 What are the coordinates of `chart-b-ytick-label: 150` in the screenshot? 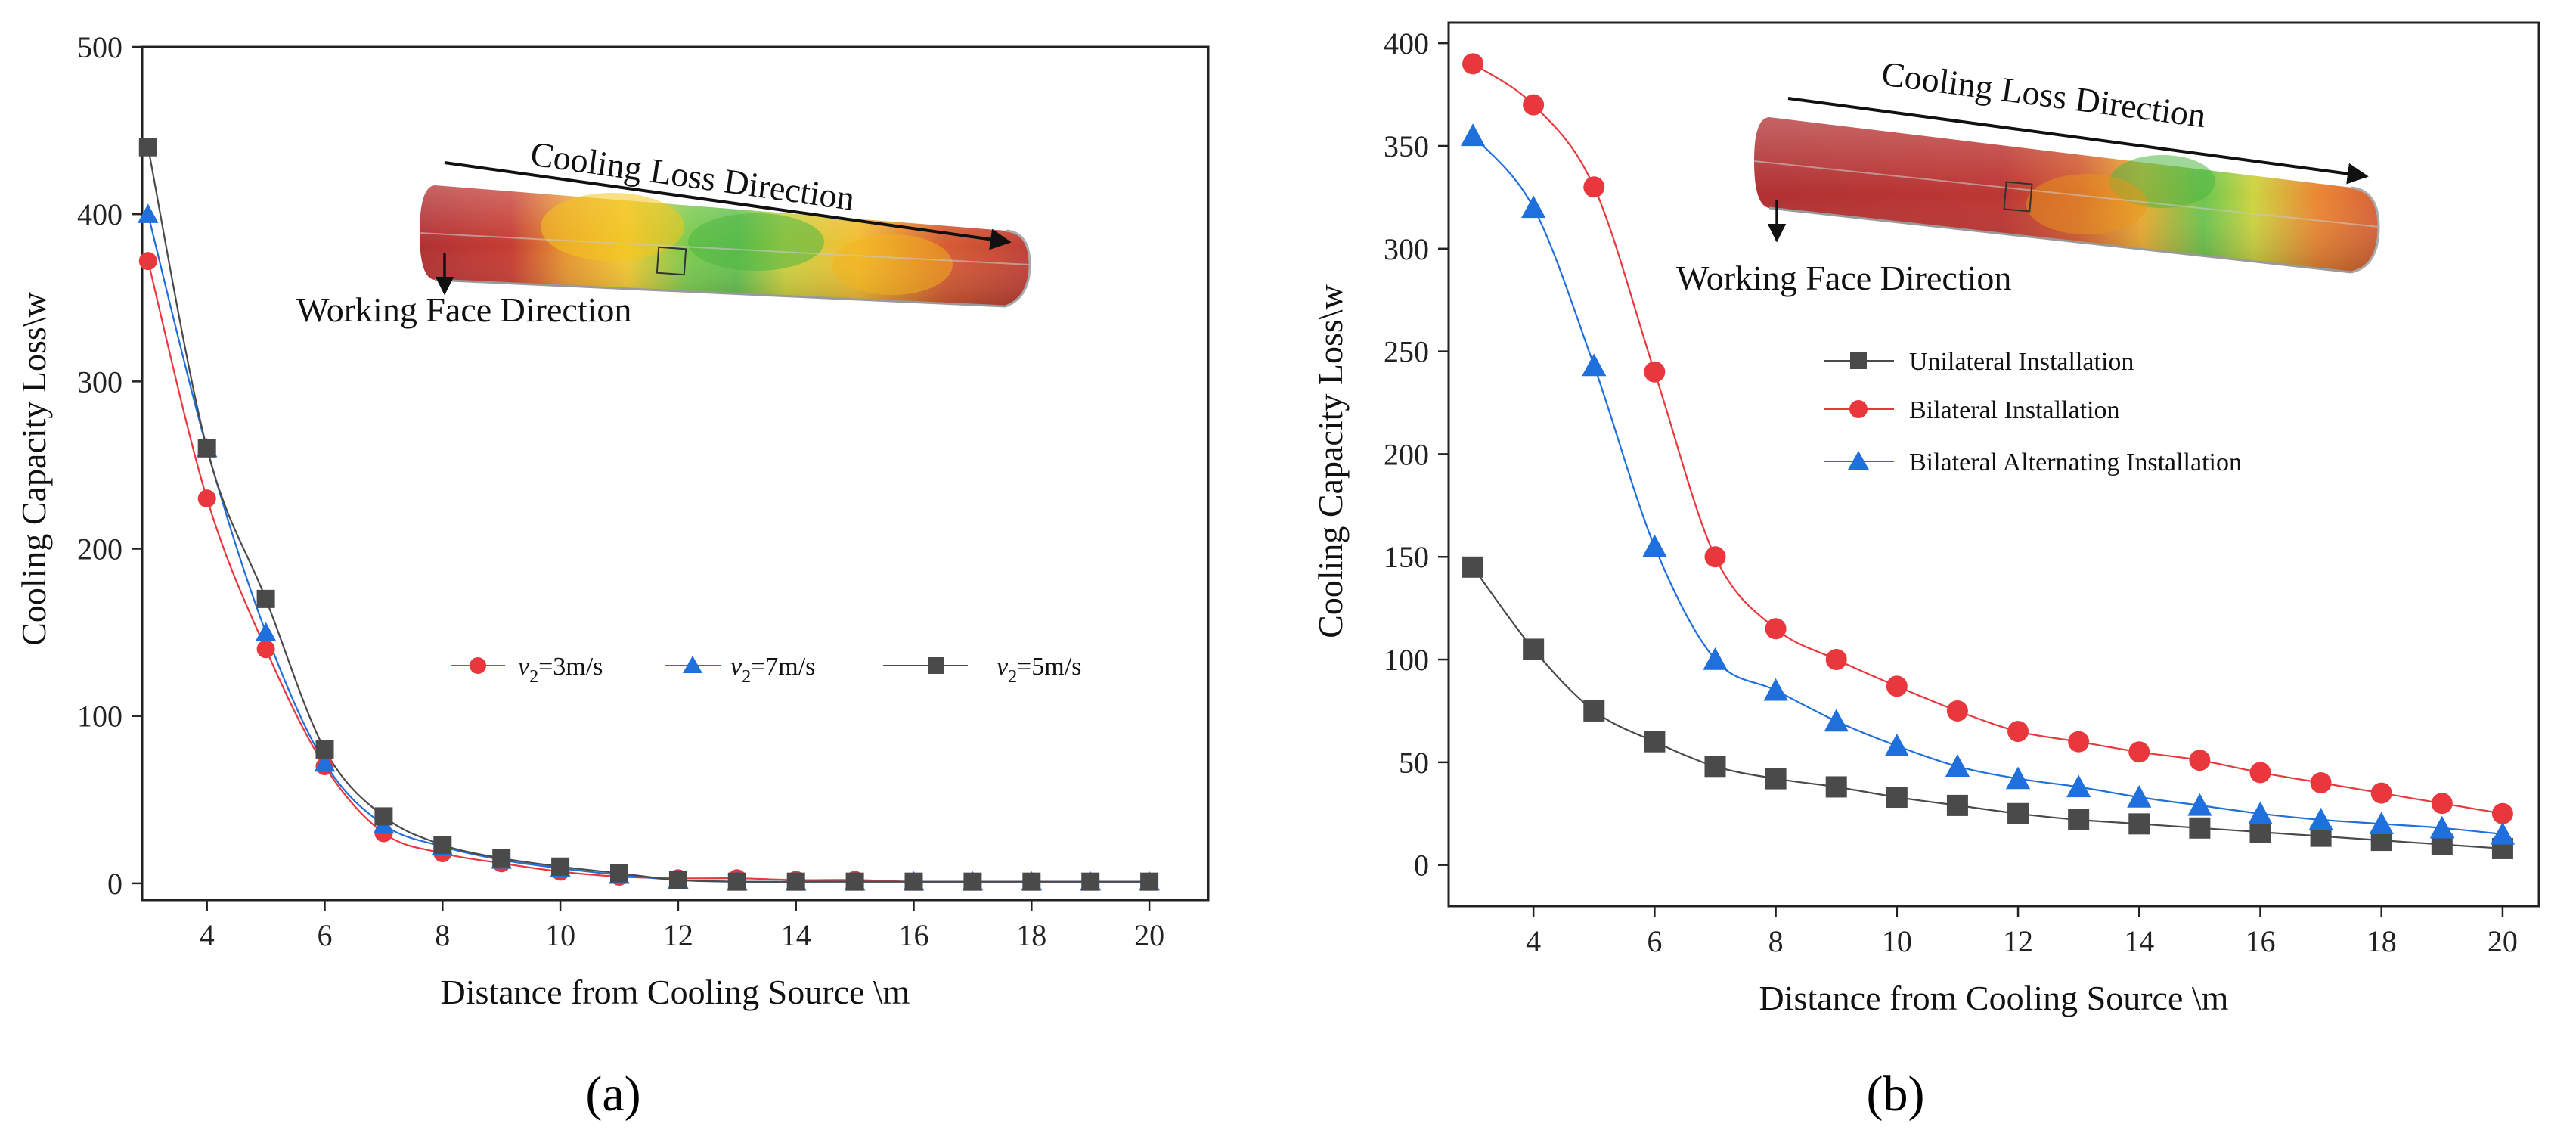 It's located at (1406, 557).